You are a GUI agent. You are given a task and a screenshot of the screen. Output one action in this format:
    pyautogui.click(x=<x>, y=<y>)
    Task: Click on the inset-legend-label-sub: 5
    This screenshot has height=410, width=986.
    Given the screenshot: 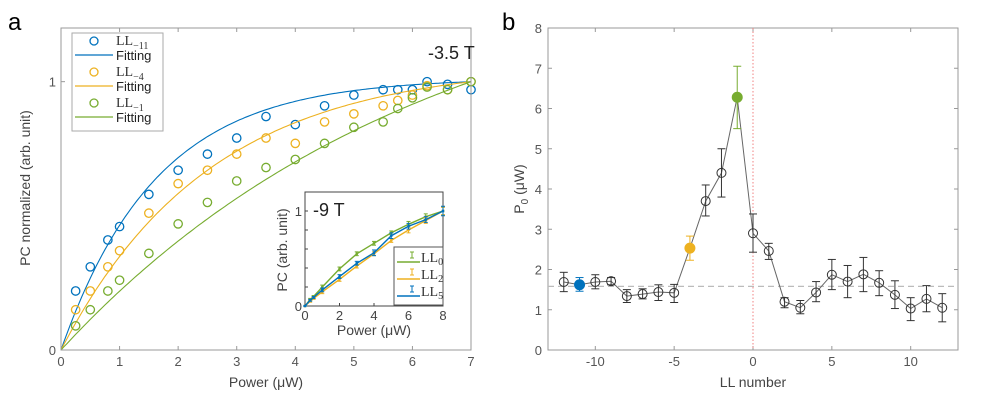 What is the action you would take?
    pyautogui.click(x=440, y=296)
    